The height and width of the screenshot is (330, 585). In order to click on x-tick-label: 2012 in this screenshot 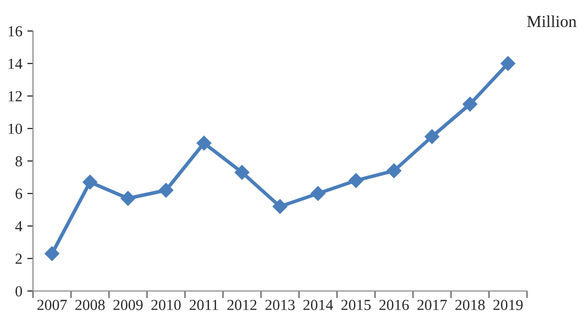, I will do `click(241, 305)`.